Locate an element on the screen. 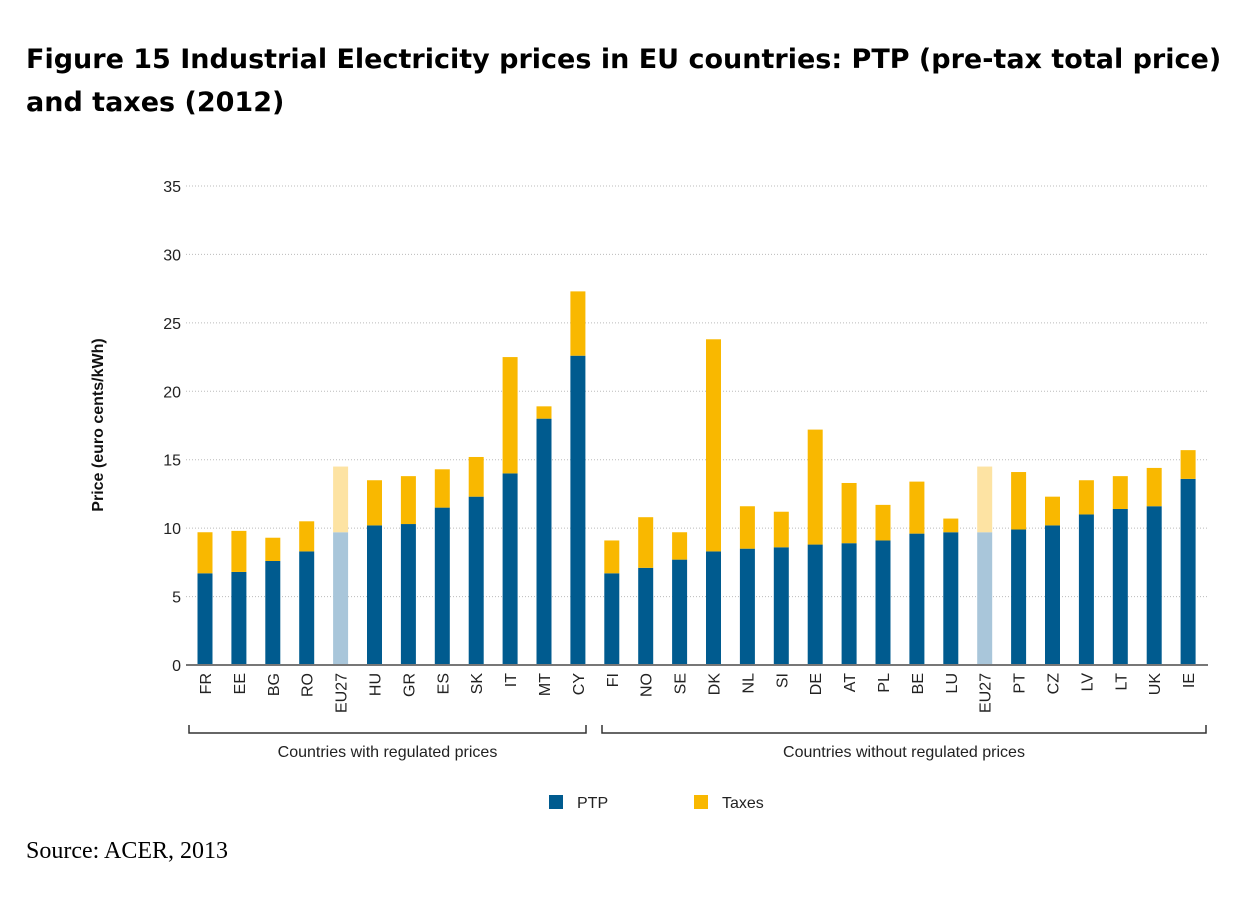 The height and width of the screenshot is (897, 1243). bar-taxes-nl is located at coordinates (747, 527).